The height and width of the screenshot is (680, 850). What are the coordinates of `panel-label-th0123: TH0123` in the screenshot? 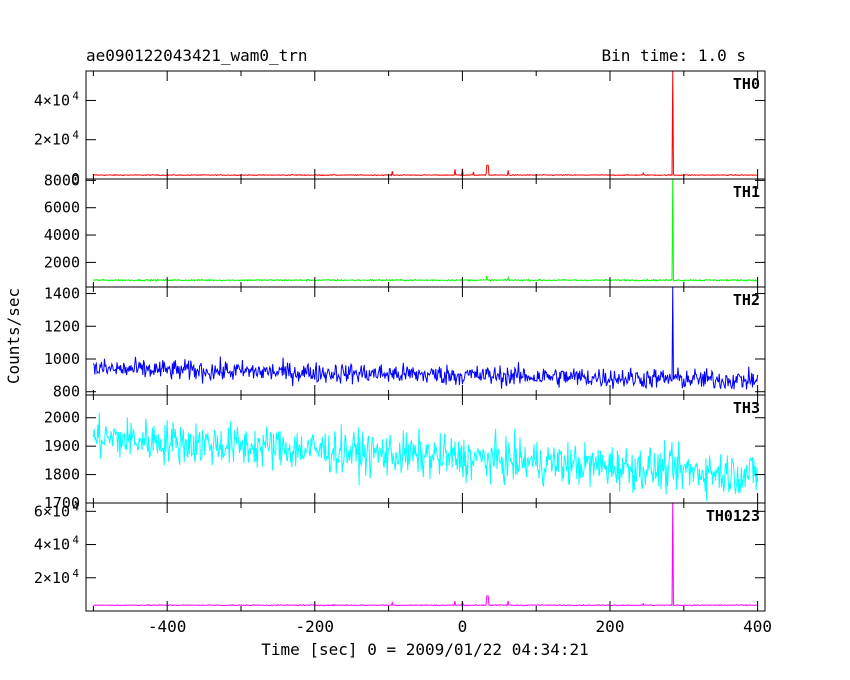 It's located at (733, 516).